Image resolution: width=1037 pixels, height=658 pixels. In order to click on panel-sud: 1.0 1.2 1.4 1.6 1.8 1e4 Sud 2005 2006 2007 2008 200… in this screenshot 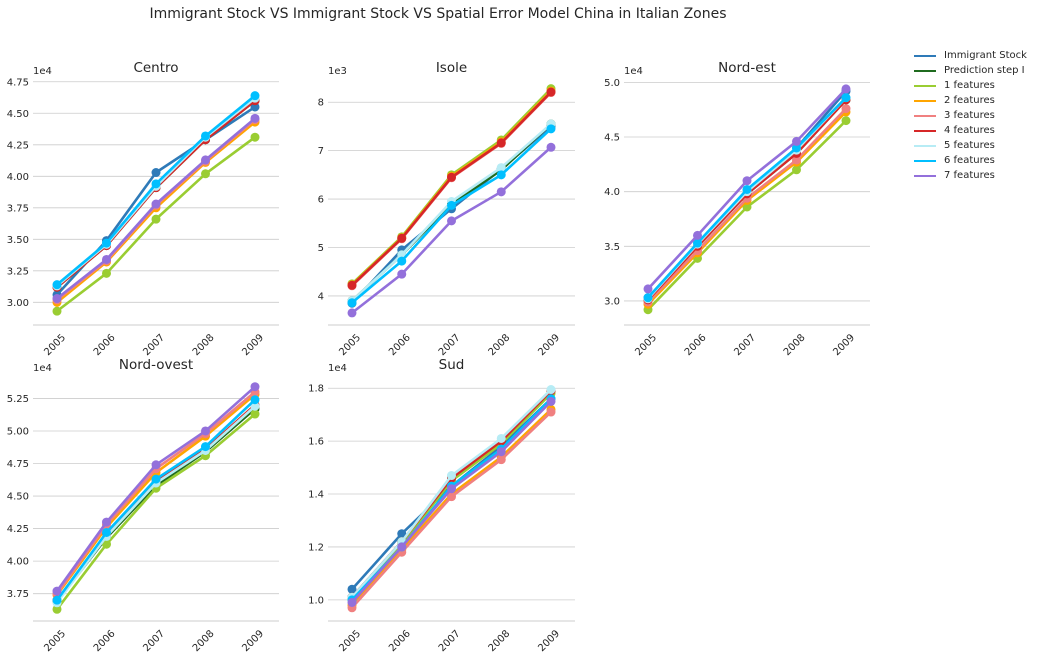, I will do `click(441, 505)`.